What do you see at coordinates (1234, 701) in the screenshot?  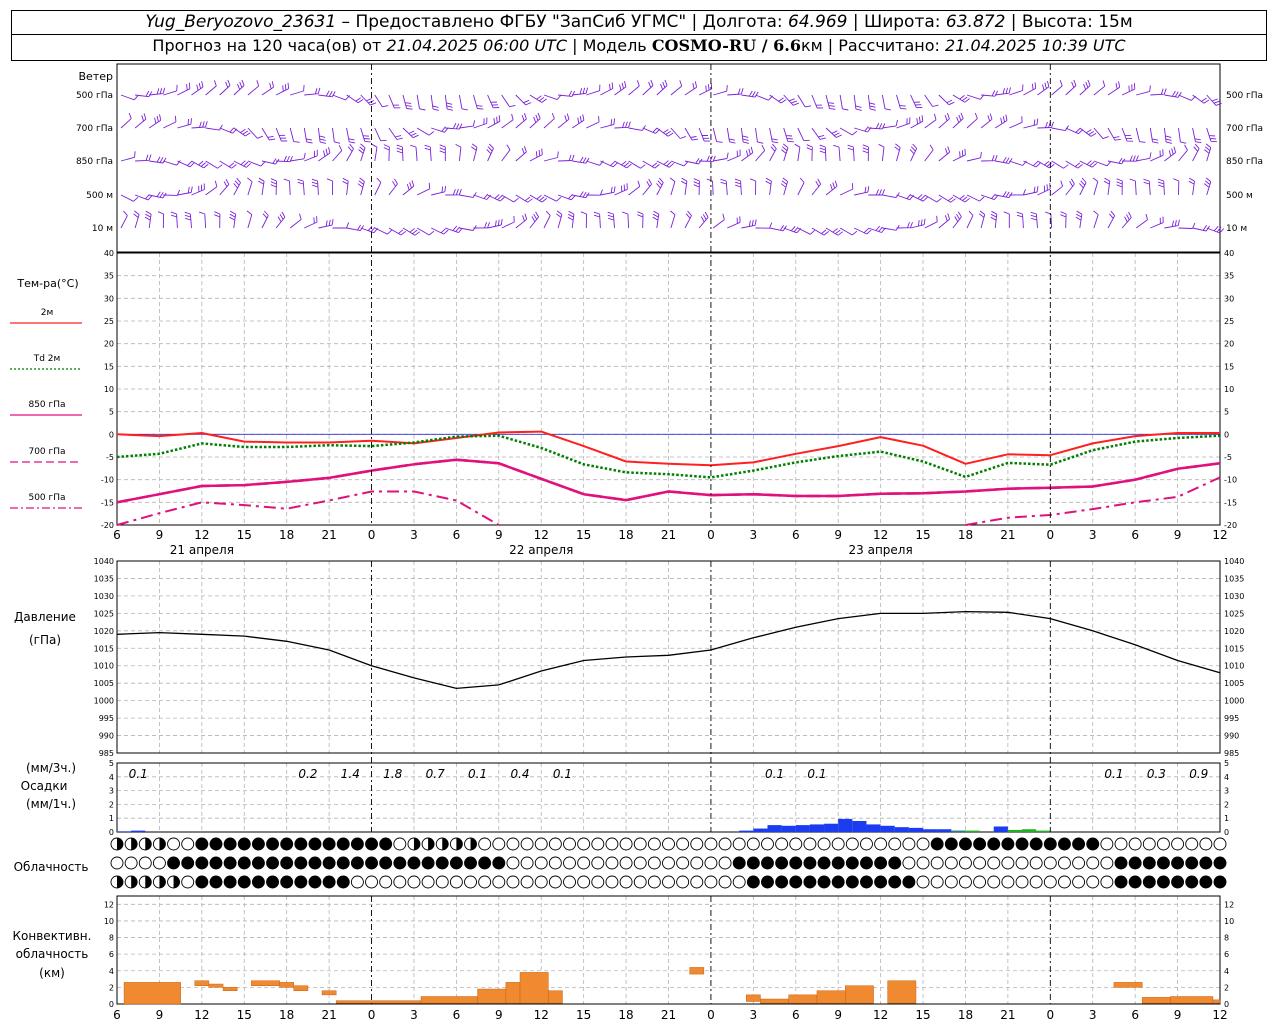 I see `y-tick-label-right: 1000` at bounding box center [1234, 701].